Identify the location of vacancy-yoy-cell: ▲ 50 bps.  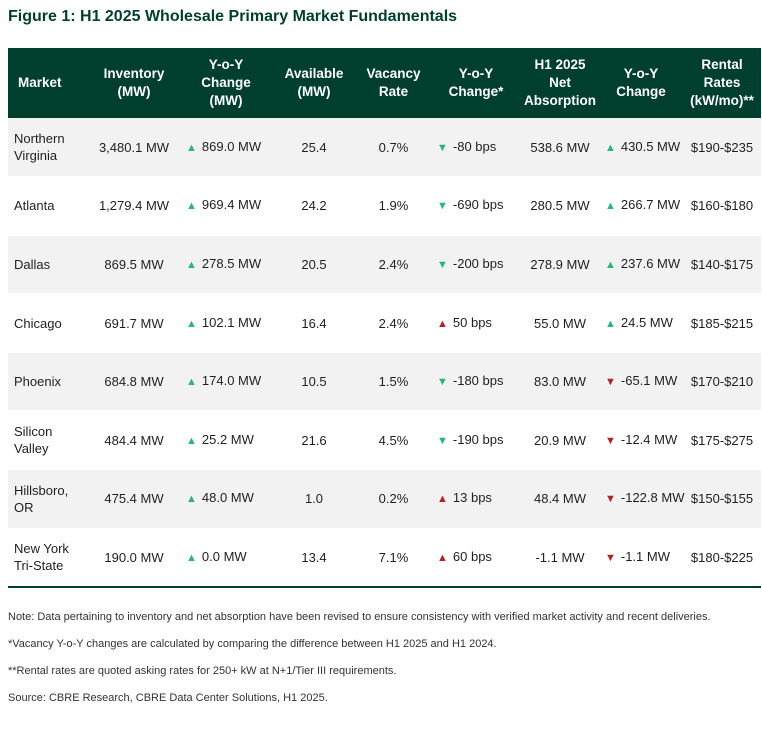
(476, 323).